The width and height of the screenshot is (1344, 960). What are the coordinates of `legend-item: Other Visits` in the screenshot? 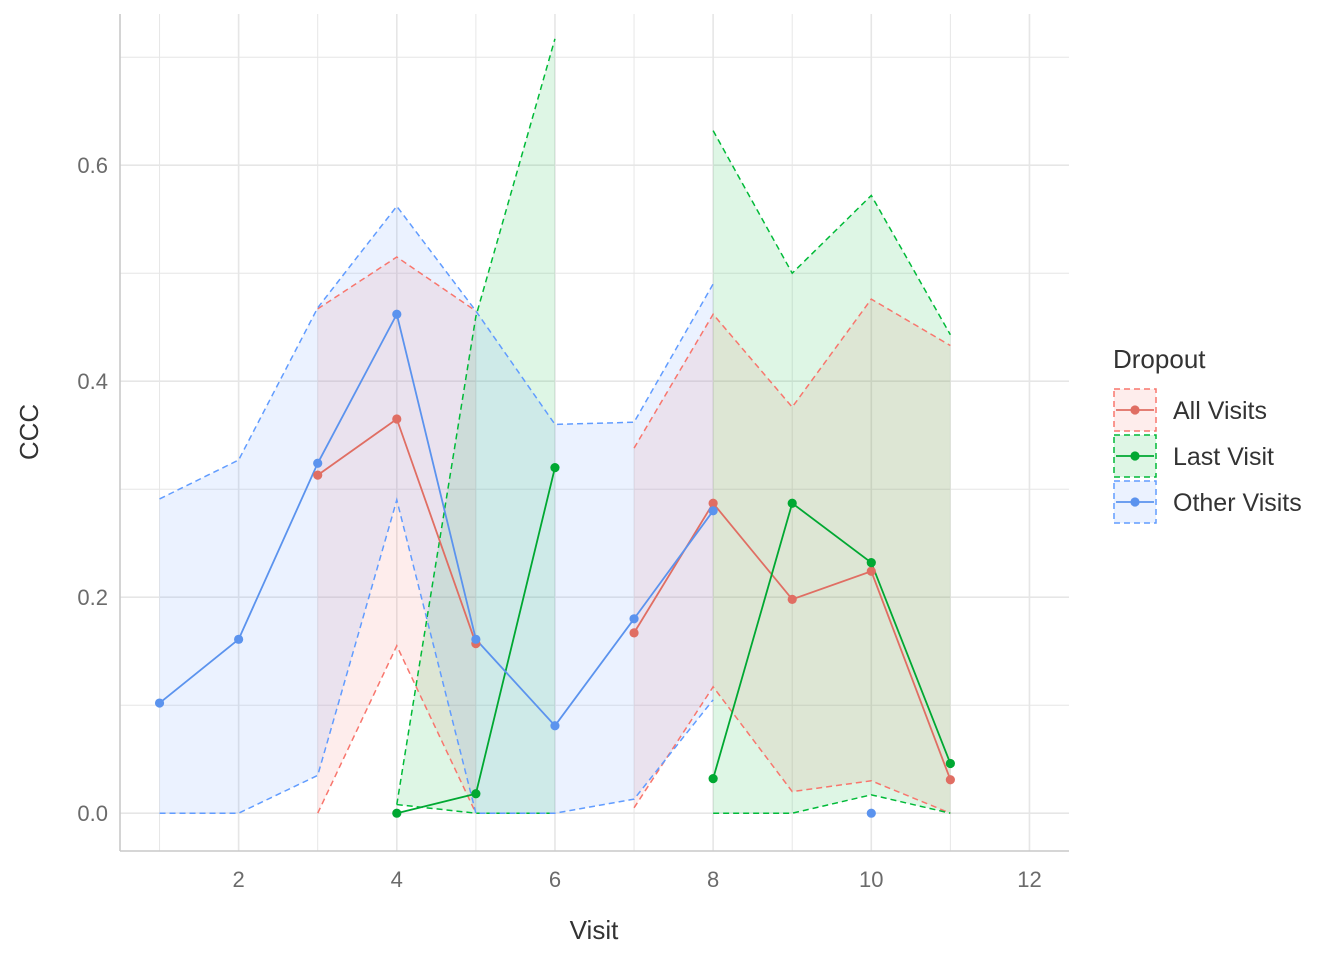 It's located at (1207, 502).